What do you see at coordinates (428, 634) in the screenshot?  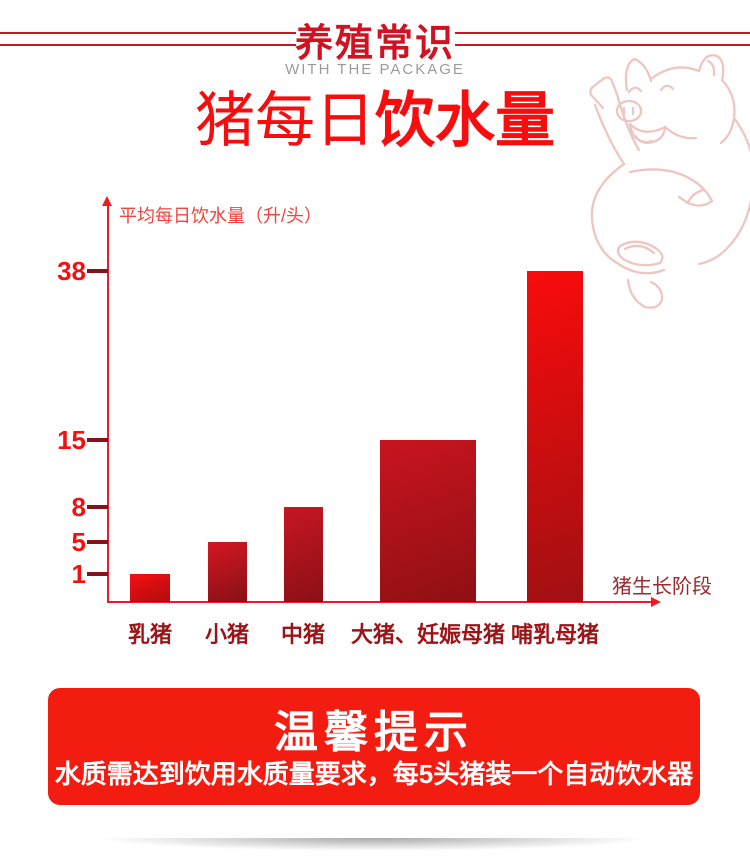 I see `x-category-label: 大猪、妊娠母猪` at bounding box center [428, 634].